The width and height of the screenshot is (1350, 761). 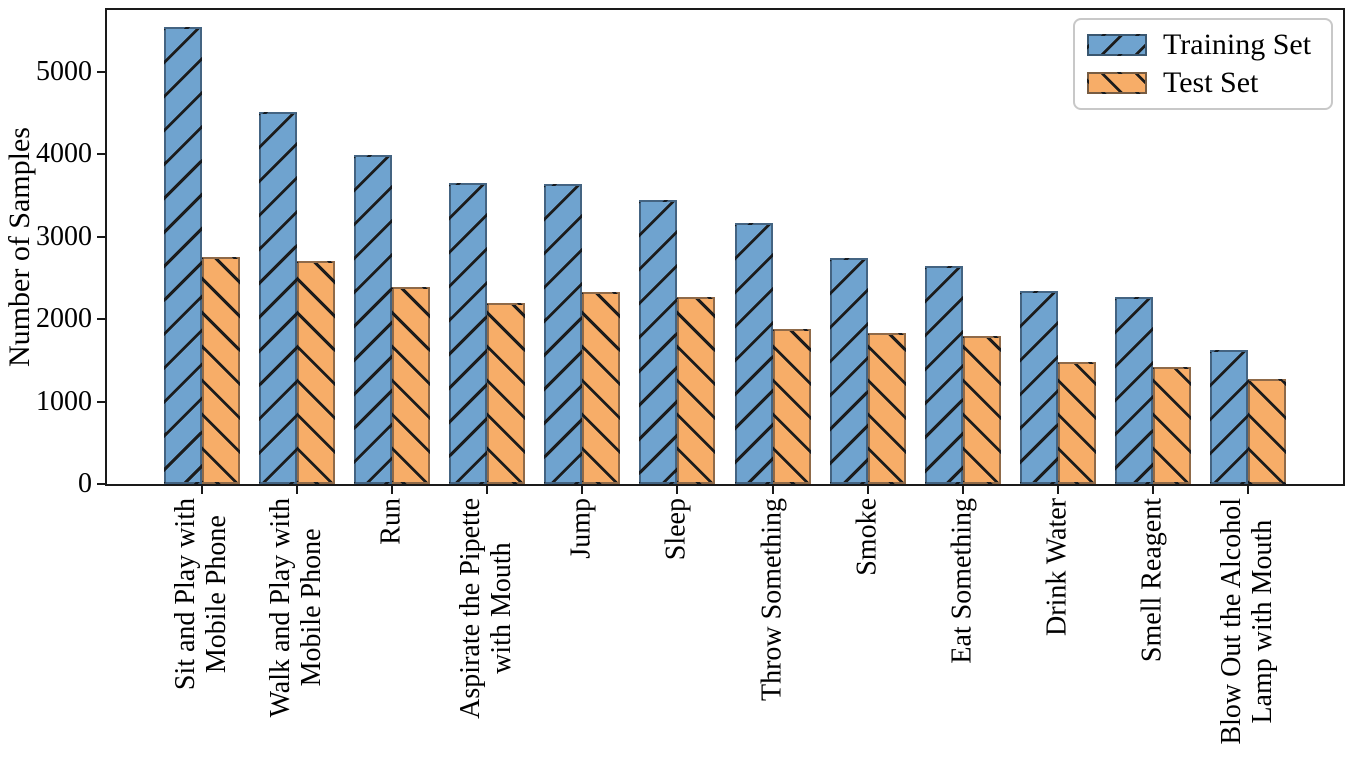 What do you see at coordinates (201, 594) in the screenshot?
I see `x-tick-label: Sit and Play with Mobile Phone` at bounding box center [201, 594].